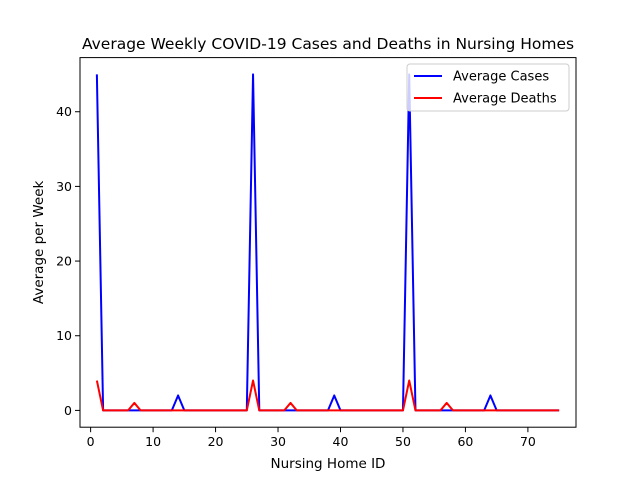 Image resolution: width=640 pixels, height=480 pixels. Describe the element at coordinates (91, 441) in the screenshot. I see `x-tick-label: 0` at that location.